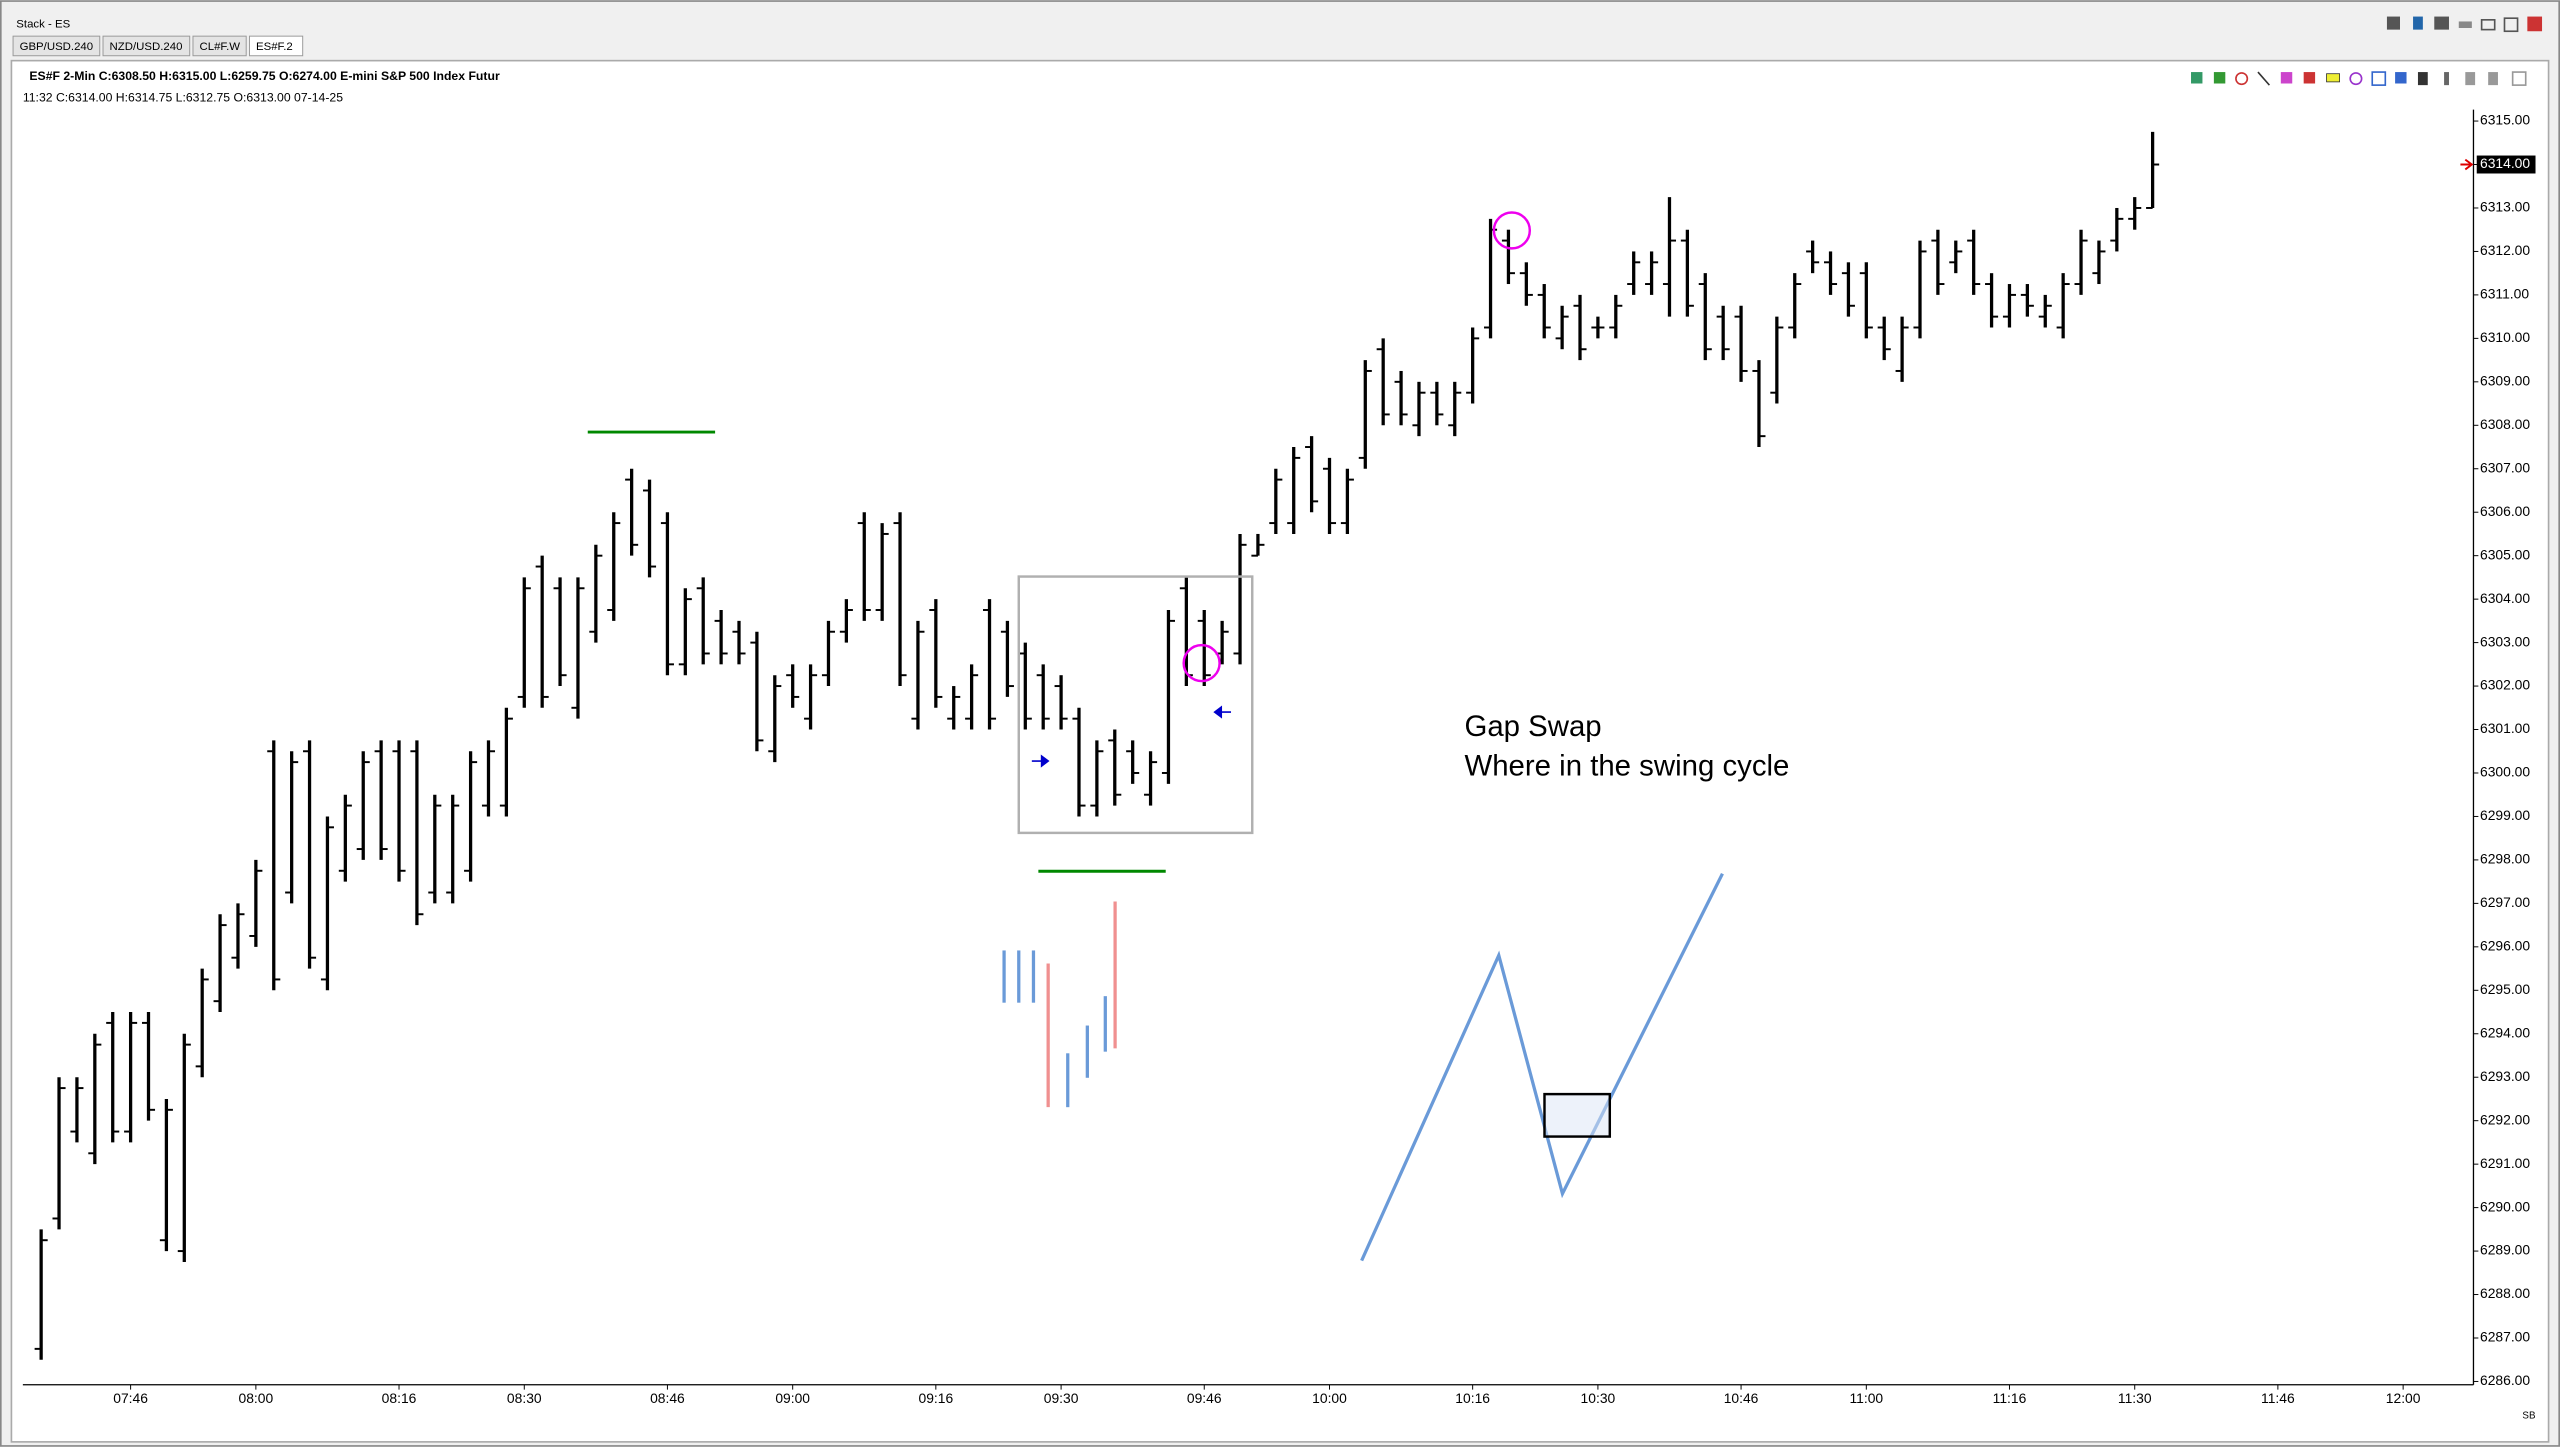 The height and width of the screenshot is (1447, 2560). Describe the element at coordinates (2505, 685) in the screenshot. I see `y-tick-label: 6302.00` at that location.